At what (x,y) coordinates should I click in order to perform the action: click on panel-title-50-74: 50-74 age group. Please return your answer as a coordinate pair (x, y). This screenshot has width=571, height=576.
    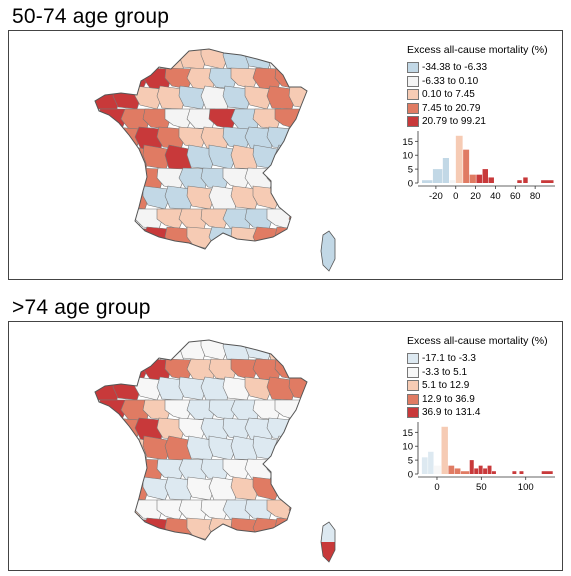
    Looking at the image, I should click on (91, 16).